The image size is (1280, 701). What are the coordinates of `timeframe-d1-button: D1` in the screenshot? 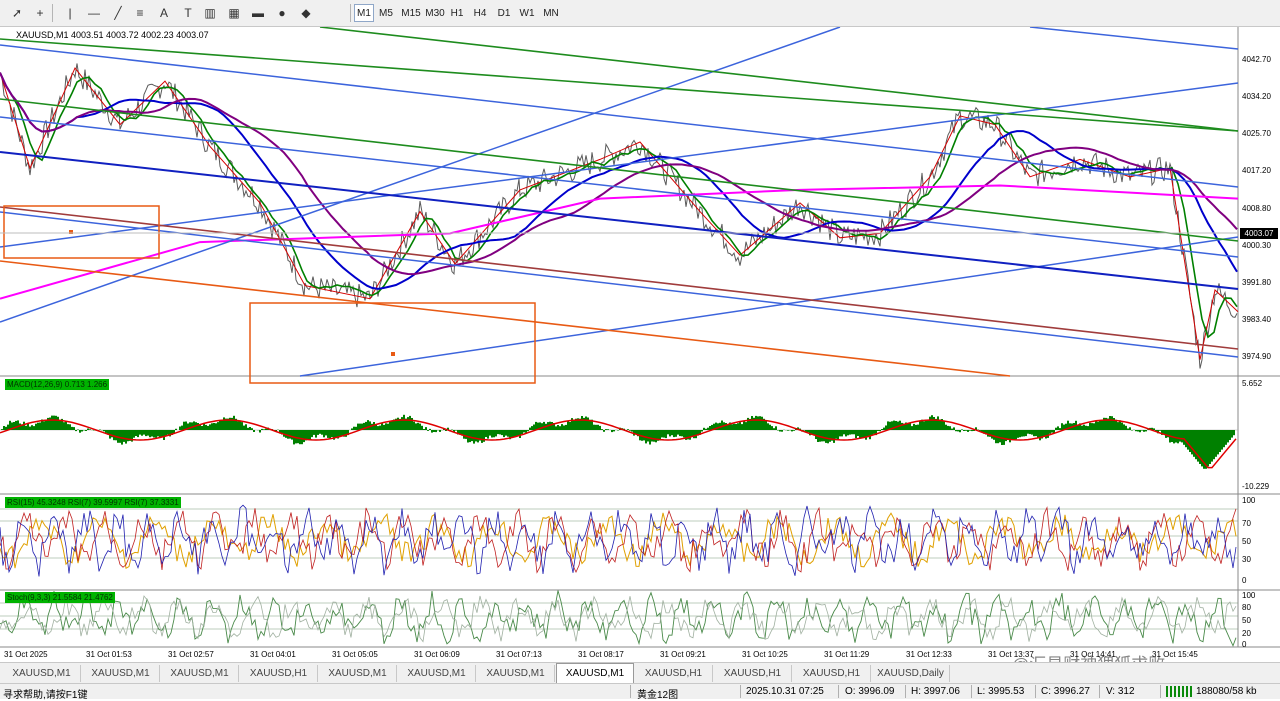 It's located at (504, 13).